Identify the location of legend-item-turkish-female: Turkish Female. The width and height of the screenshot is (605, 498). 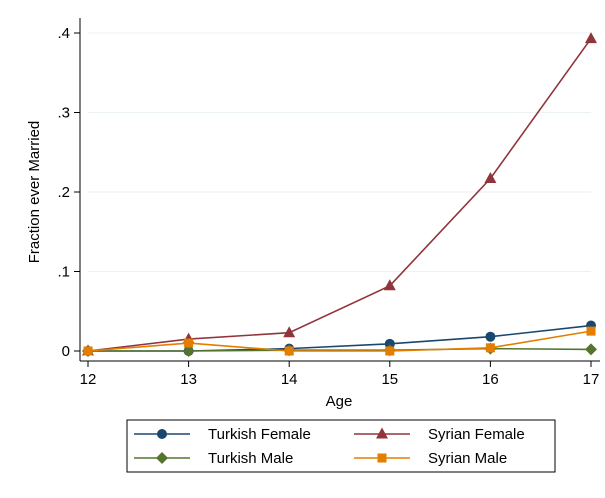
(222, 434).